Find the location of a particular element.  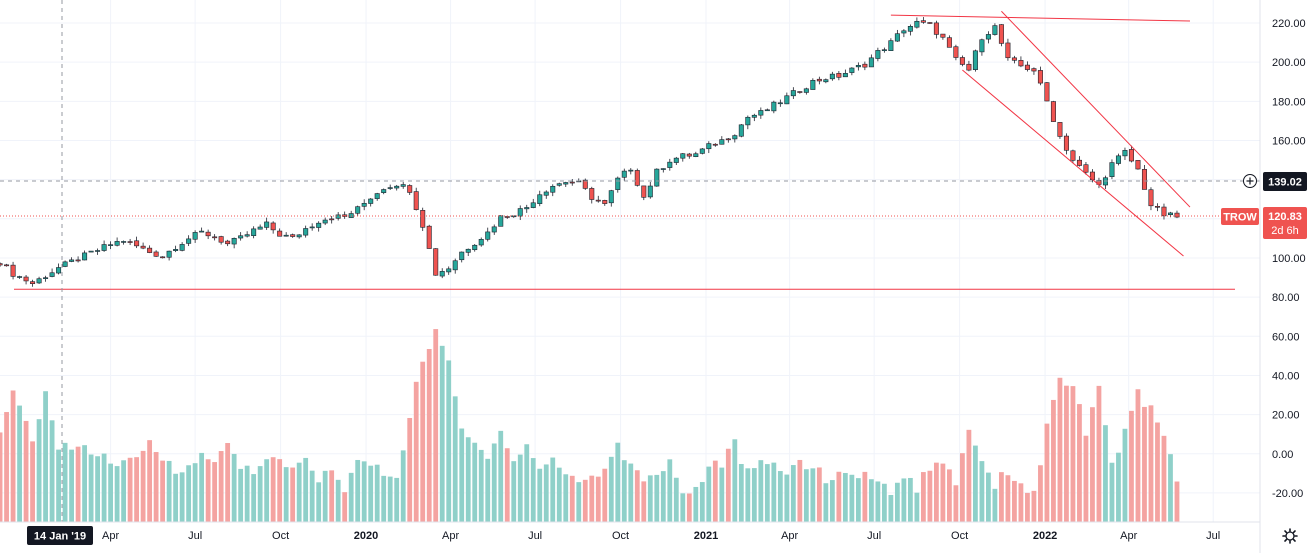

time-tick-label: Apr is located at coordinates (1128, 536).